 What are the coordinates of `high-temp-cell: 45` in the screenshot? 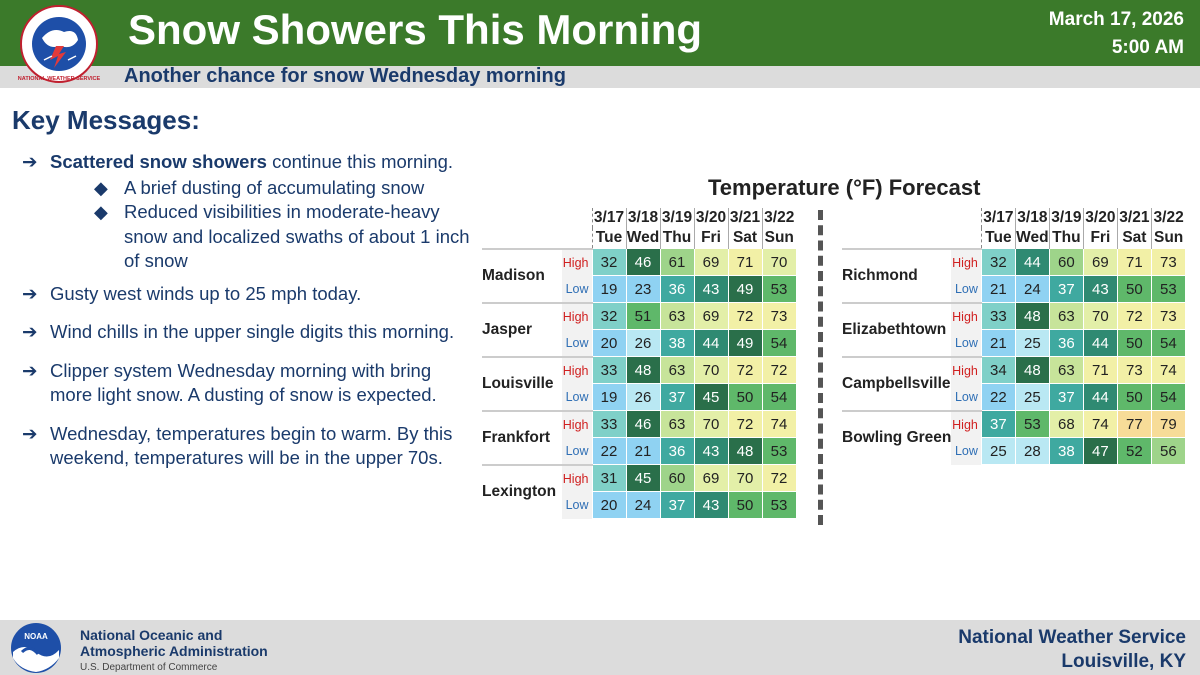 It's located at (643, 478).